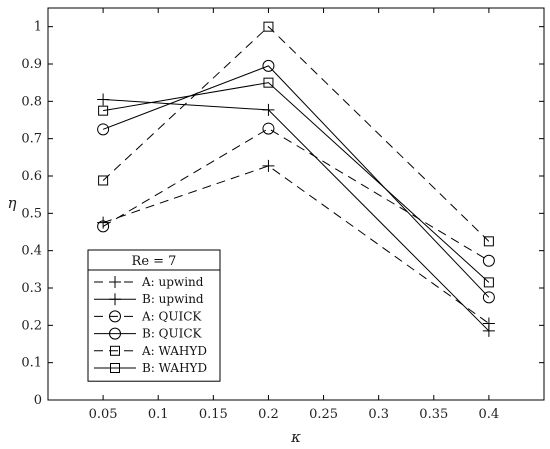 The image size is (550, 449). What do you see at coordinates (433, 414) in the screenshot?
I see `x-tick-label: 0.35` at bounding box center [433, 414].